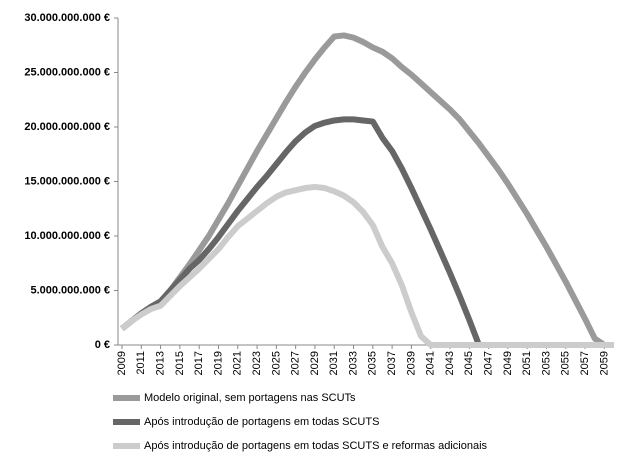 The image size is (618, 453). Describe the element at coordinates (70, 290) in the screenshot. I see `y-tick-label: 5.000.000.000 €` at that location.